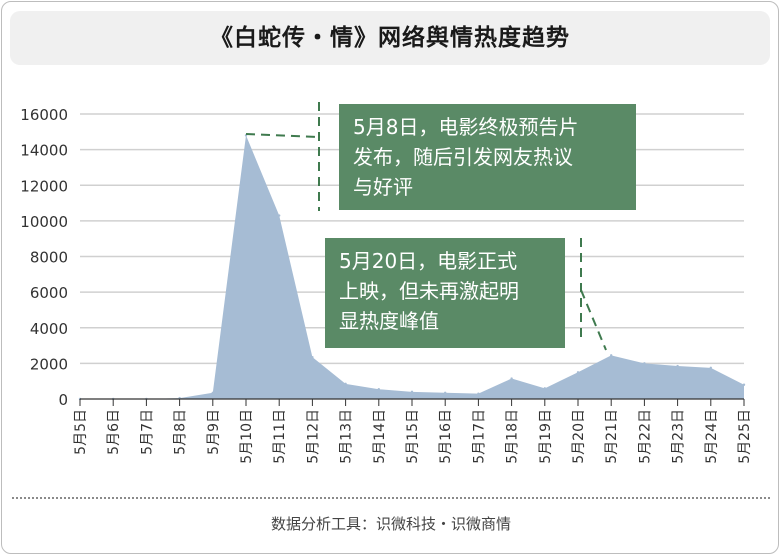  What do you see at coordinates (49, 329) in the screenshot?
I see `y-tick-label: 4000` at bounding box center [49, 329].